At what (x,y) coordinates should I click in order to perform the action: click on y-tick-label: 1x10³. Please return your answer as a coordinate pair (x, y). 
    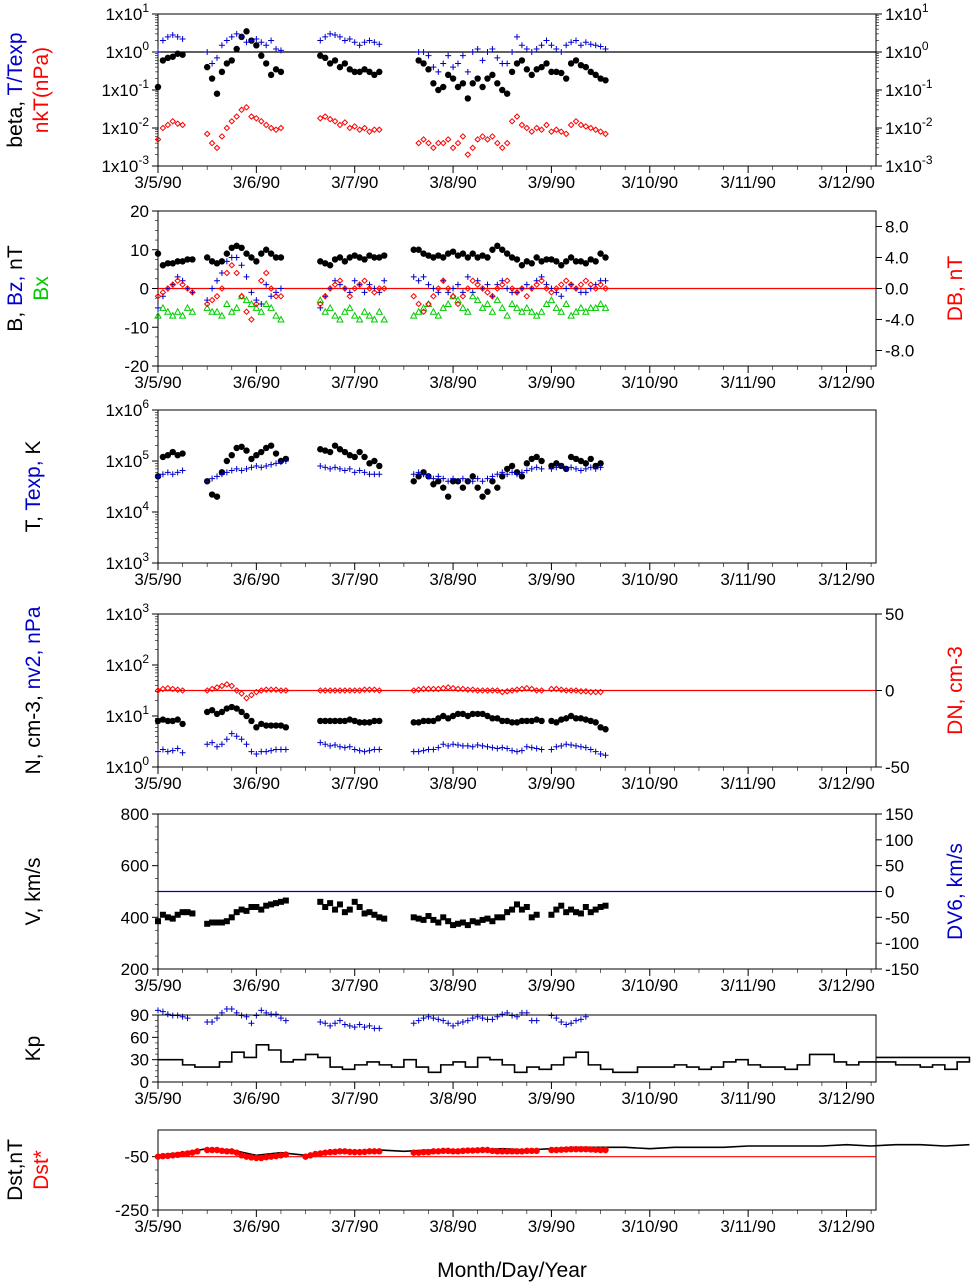
    Looking at the image, I should click on (127, 612).